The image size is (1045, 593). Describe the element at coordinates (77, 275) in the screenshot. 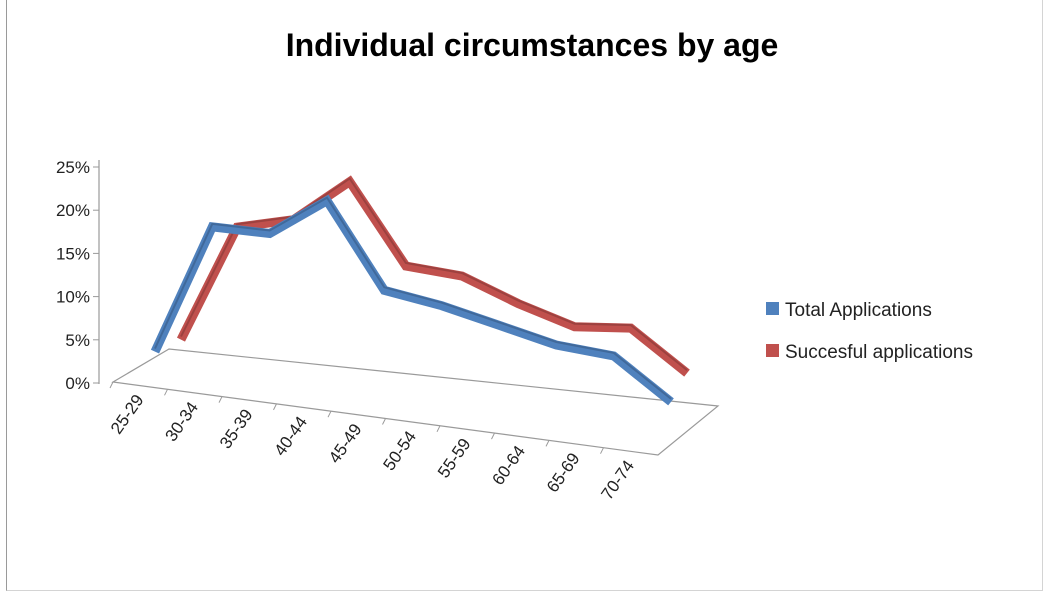

I see `y-axis-ticks: 0% 5% 10% 15% 20% 25%` at that location.